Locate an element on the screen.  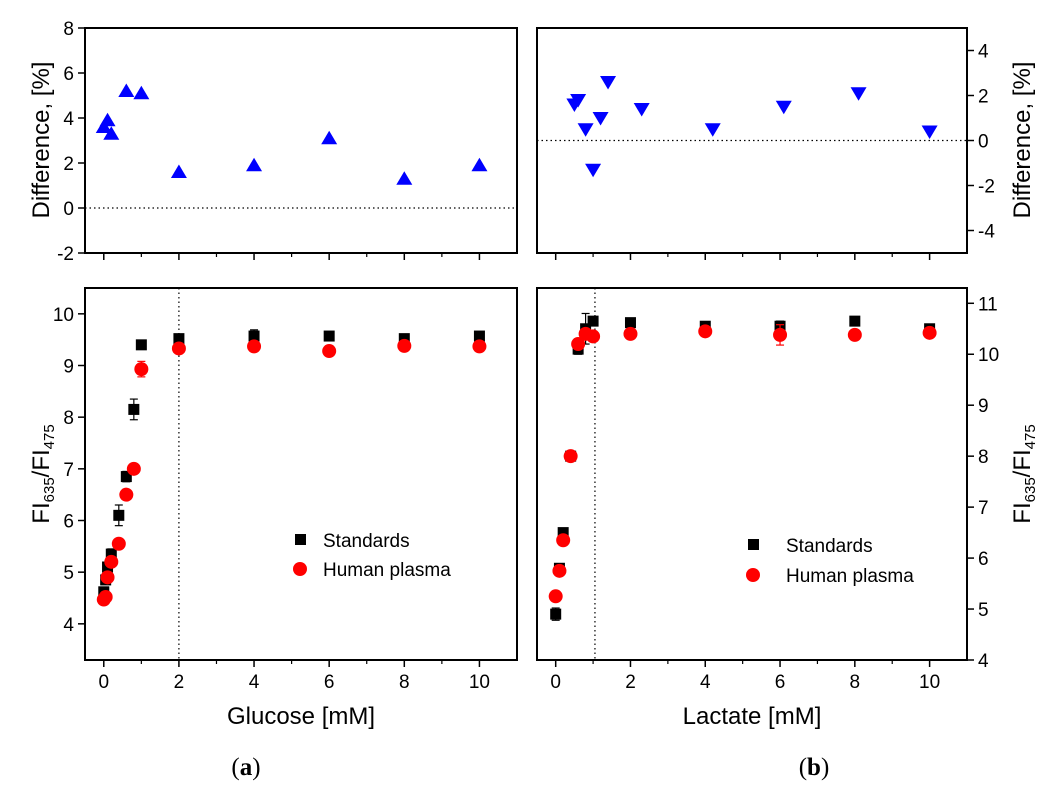
legend-a-standards-marker is located at coordinates (300, 539).